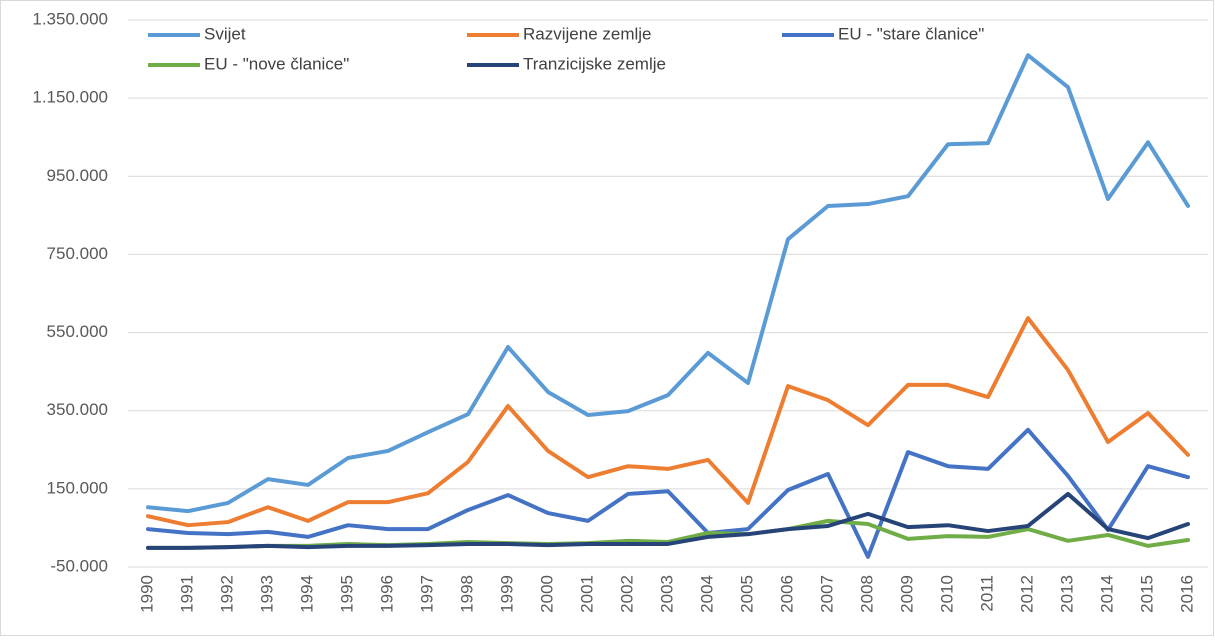  Describe the element at coordinates (70, 97) in the screenshot. I see `y-tick-label: 1.150.000` at that location.